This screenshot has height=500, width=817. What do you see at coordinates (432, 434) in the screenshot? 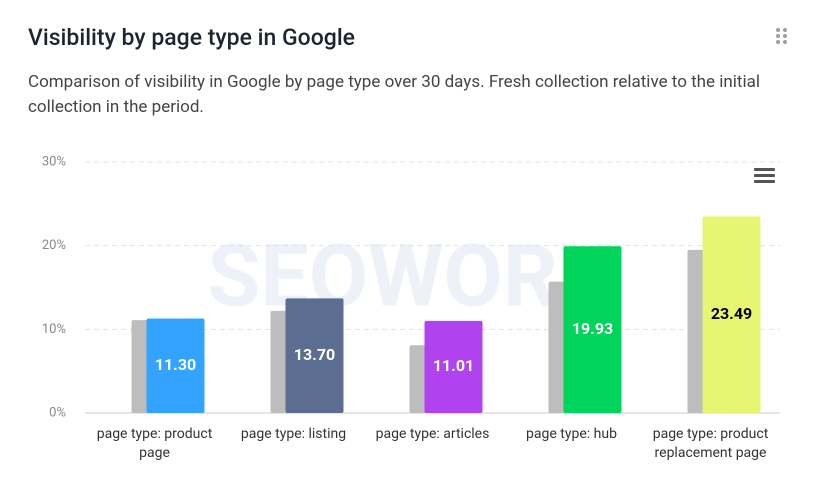
I see `x-tick-label: page type: articles` at bounding box center [432, 434].